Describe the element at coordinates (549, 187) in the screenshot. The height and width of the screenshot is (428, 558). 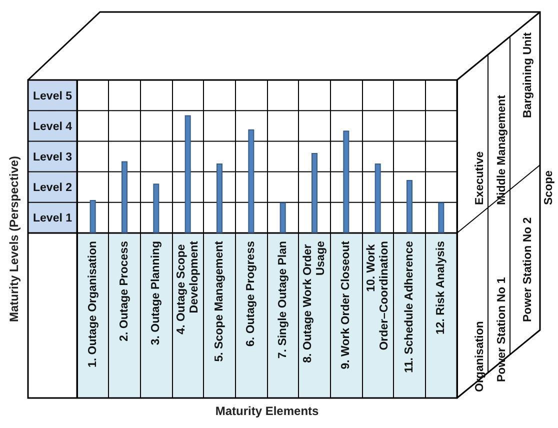
I see `text: Scope` at that location.